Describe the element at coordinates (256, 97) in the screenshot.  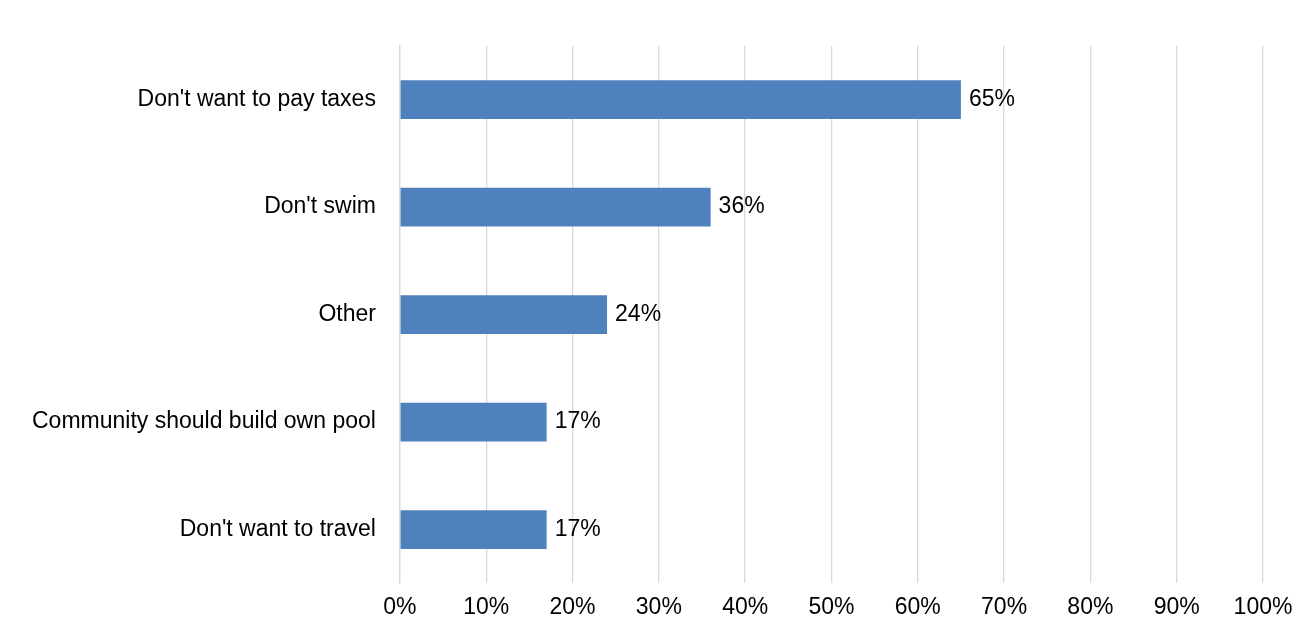
I see `y-tick-label: Don't want to pay taxes` at that location.